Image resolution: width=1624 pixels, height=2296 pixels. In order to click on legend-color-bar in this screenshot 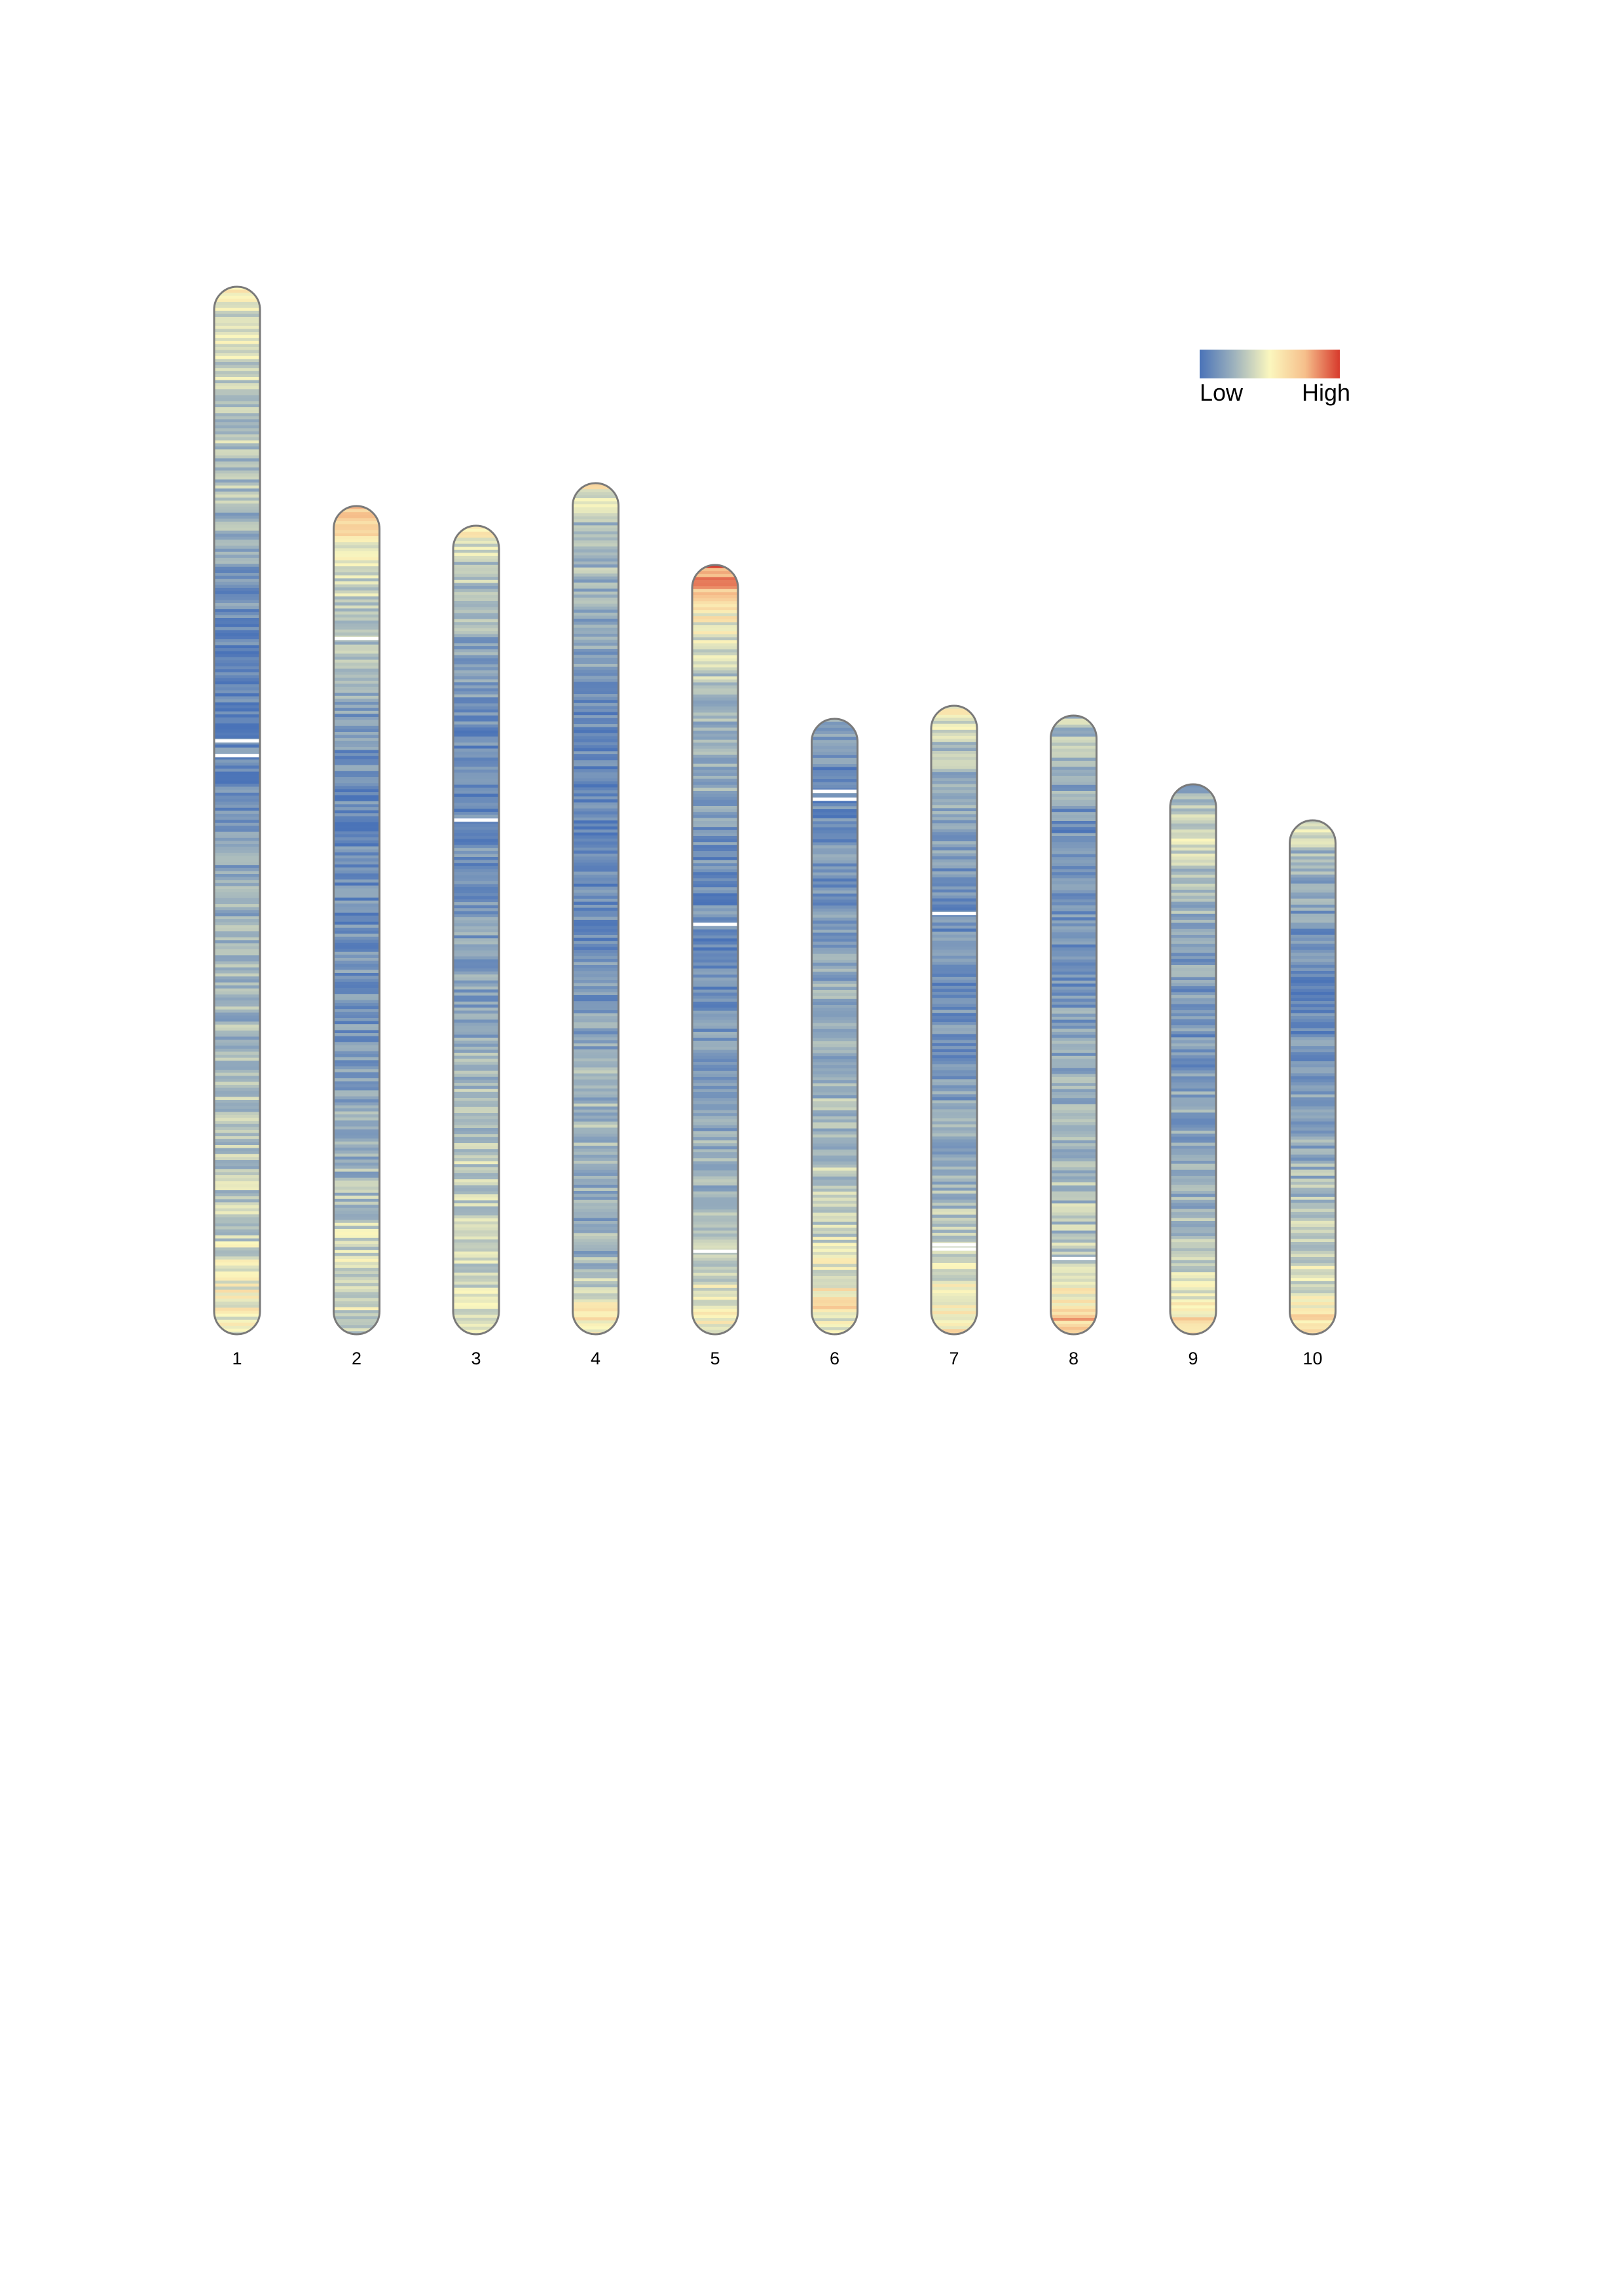, I will do `click(1270, 364)`.